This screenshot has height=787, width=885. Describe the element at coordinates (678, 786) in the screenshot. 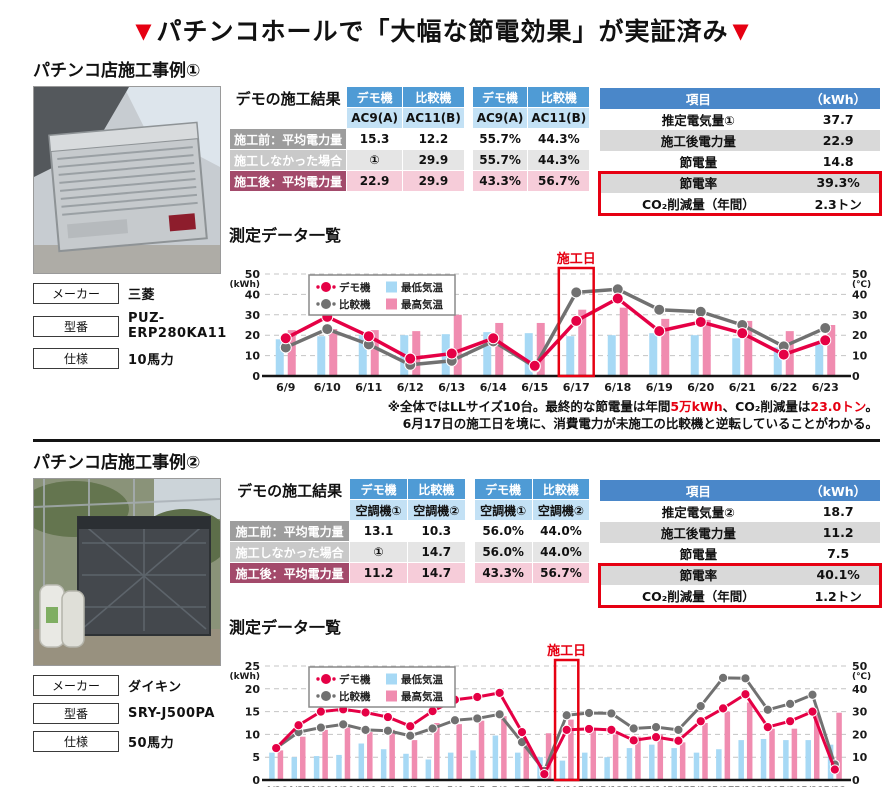

I see `x-tick-label: 5/15` at that location.